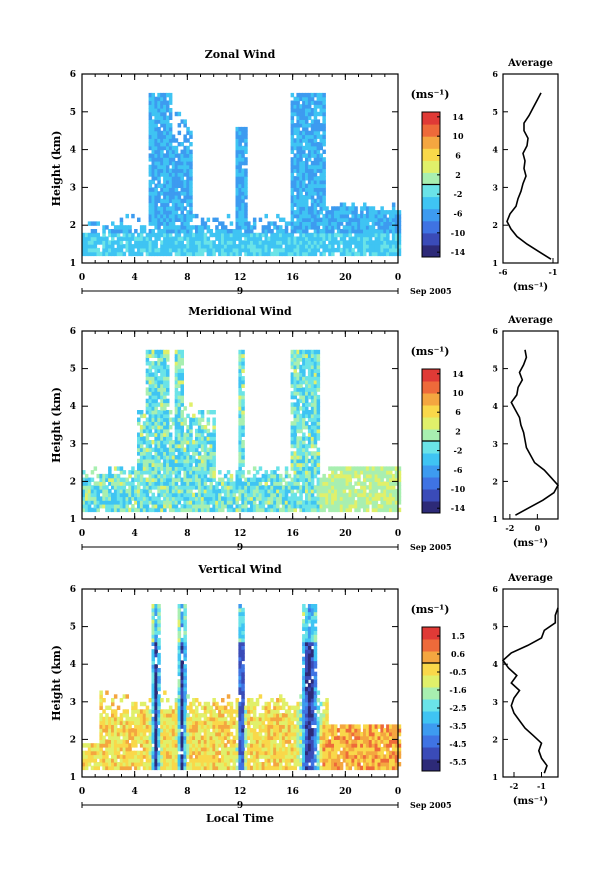  What do you see at coordinates (240, 278) in the screenshot?
I see `x-tick-label: 12` at bounding box center [240, 278].